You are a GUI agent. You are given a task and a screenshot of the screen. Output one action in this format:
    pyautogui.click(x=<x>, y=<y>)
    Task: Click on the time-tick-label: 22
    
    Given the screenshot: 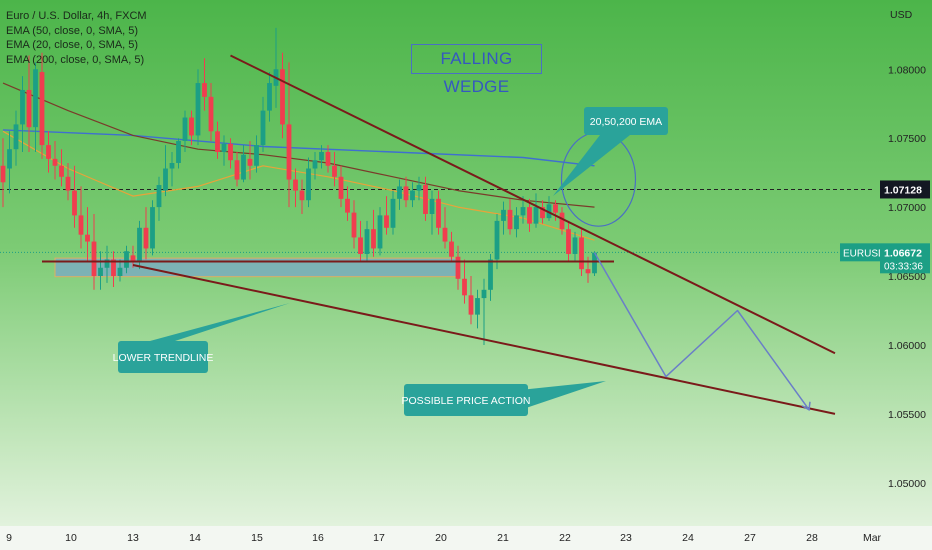 What is the action you would take?
    pyautogui.click(x=565, y=538)
    